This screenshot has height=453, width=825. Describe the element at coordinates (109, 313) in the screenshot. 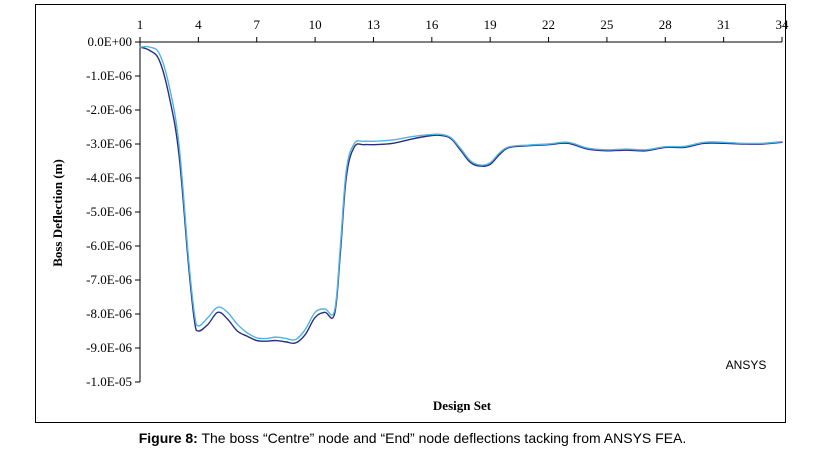

I see `y-tick-label: -8.0E-06` at that location.